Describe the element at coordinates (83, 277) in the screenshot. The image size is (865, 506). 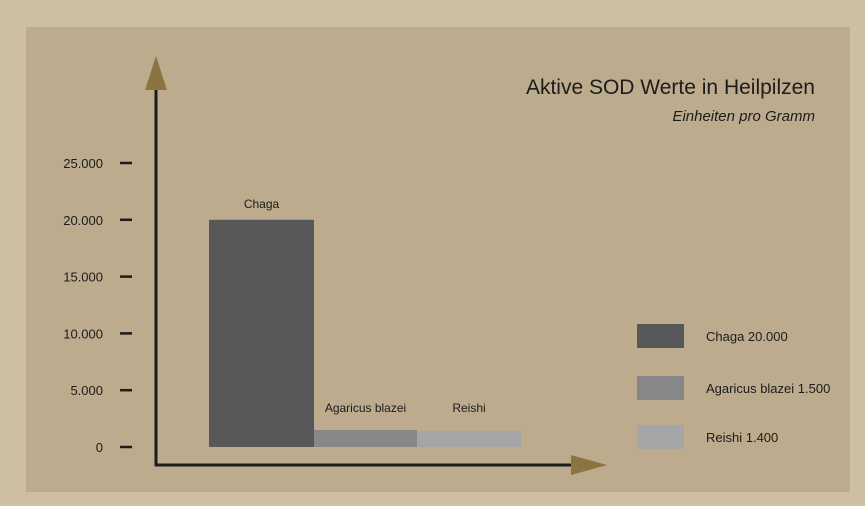
I see `y-tick-label: 15.000` at that location.